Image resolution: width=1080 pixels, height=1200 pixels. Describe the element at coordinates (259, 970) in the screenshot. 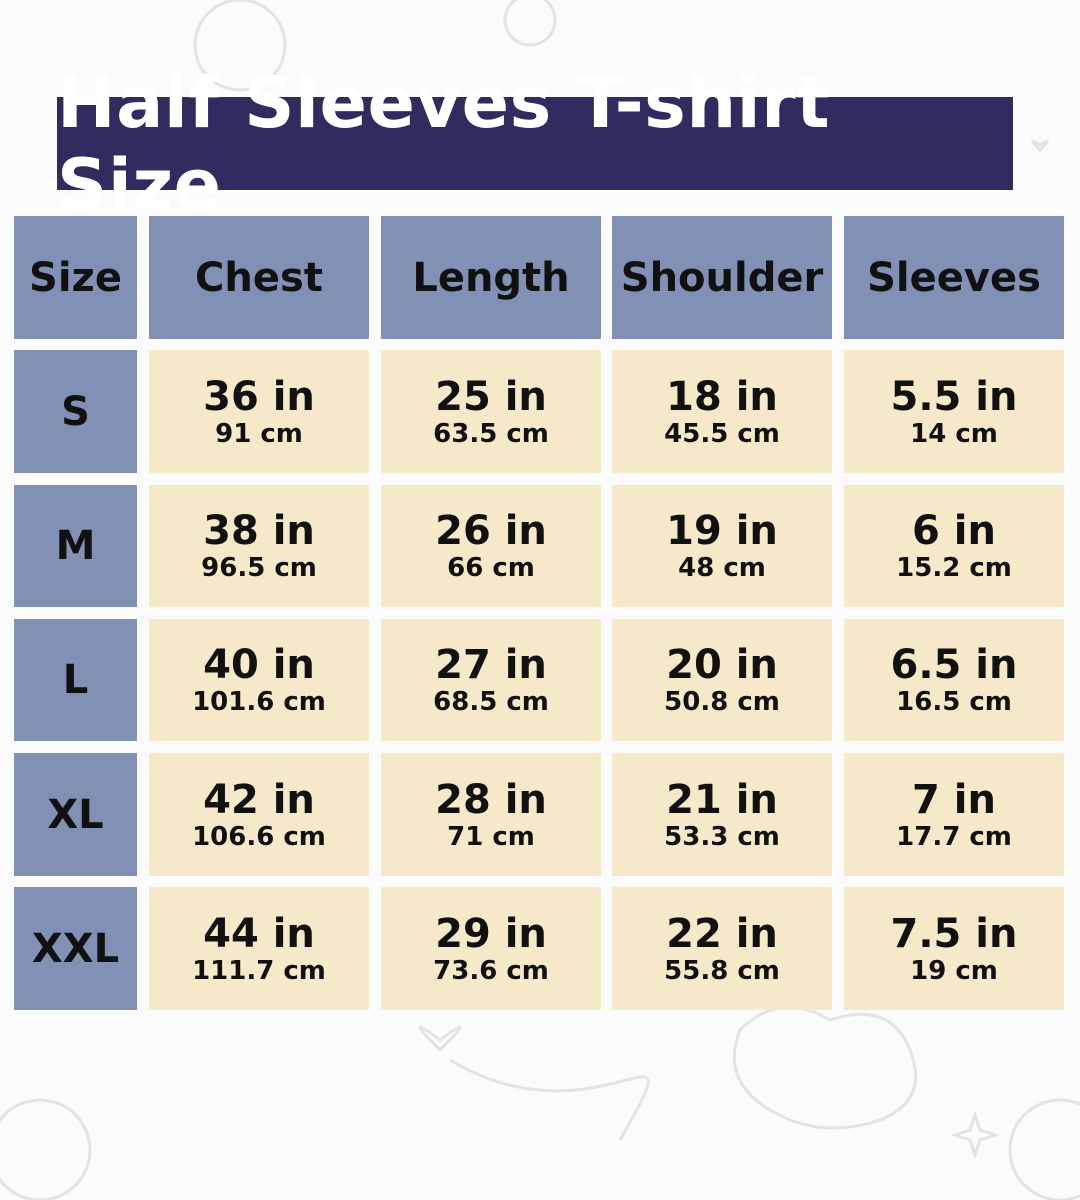

I see `cm-value: 111.7 cm` at that location.